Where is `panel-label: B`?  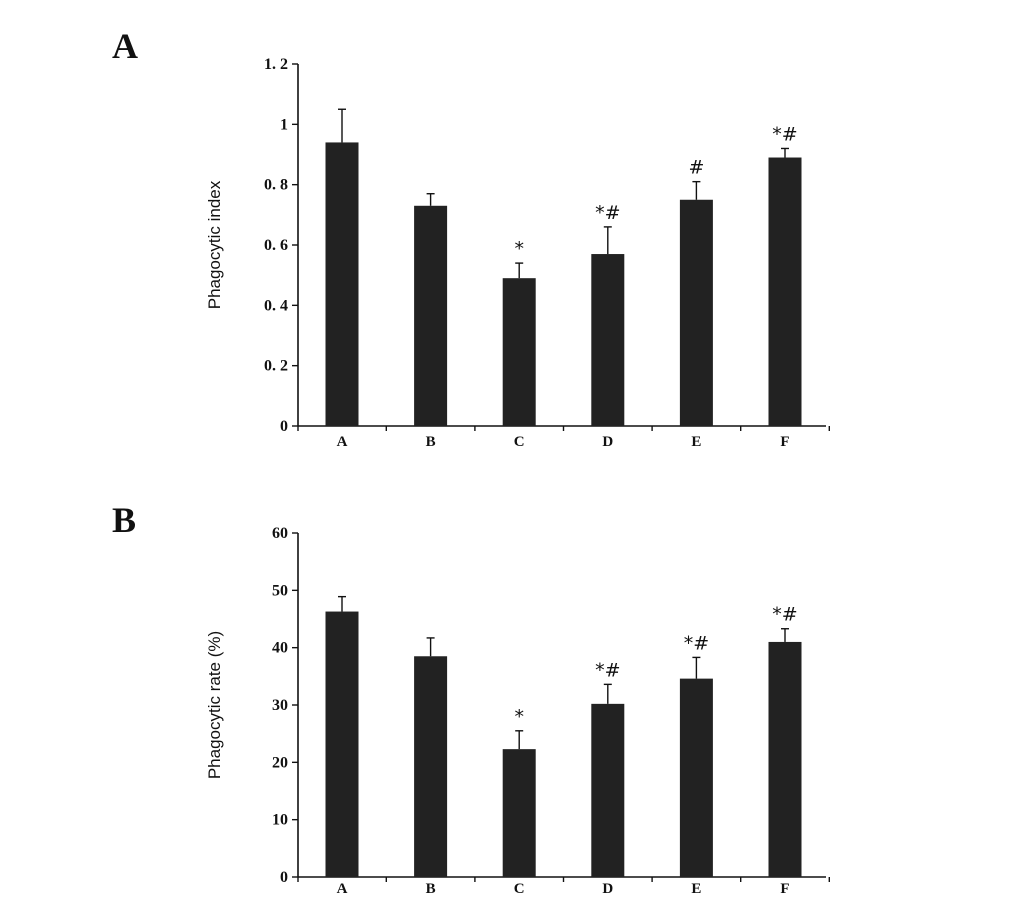
panel-label: B is located at coordinates (124, 520).